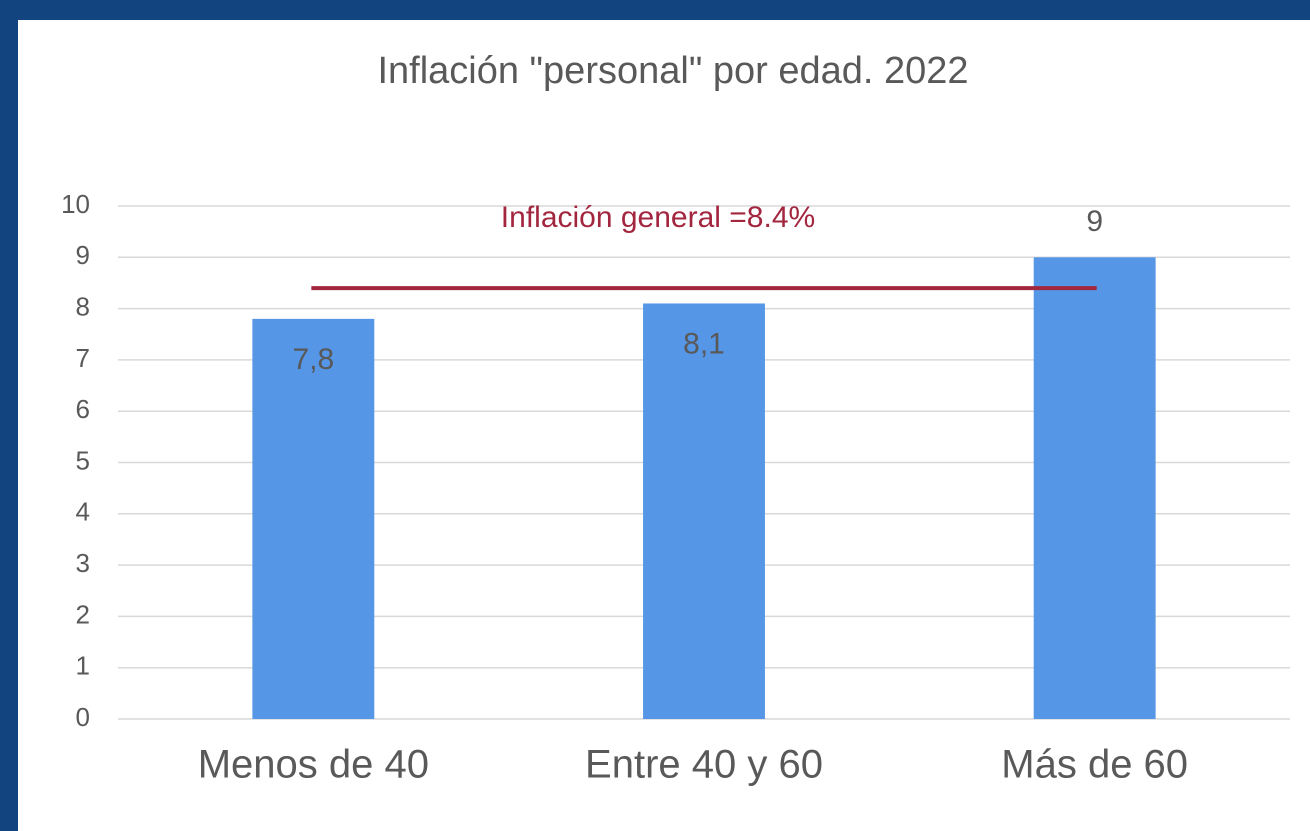 The height and width of the screenshot is (831, 1310). Describe the element at coordinates (313, 765) in the screenshot. I see `x-tick-label: Menos de 40` at that location.